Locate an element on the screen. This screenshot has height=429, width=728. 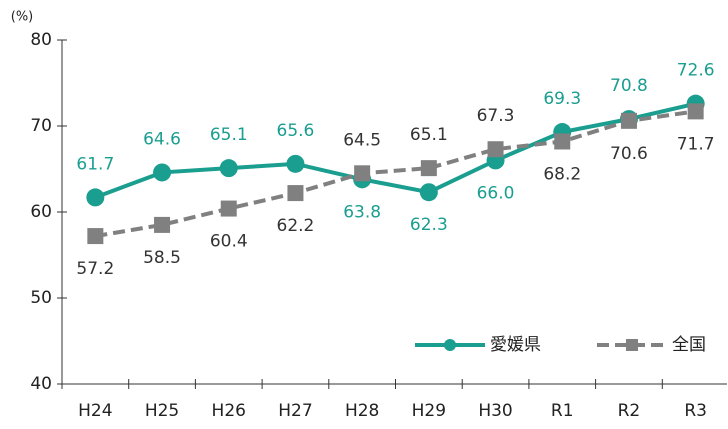
x-tick-label: H27 is located at coordinates (295, 411).